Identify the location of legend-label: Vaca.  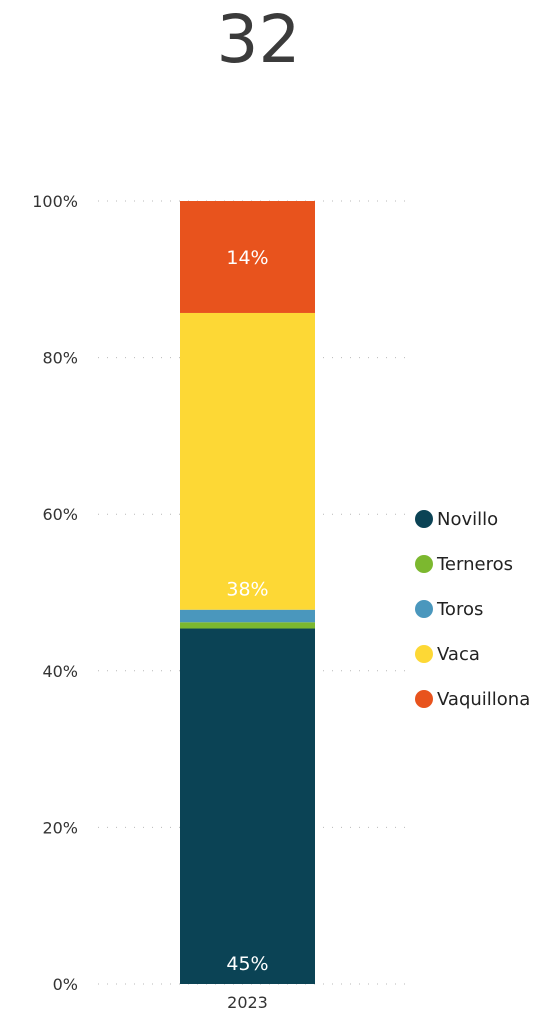
(458, 654).